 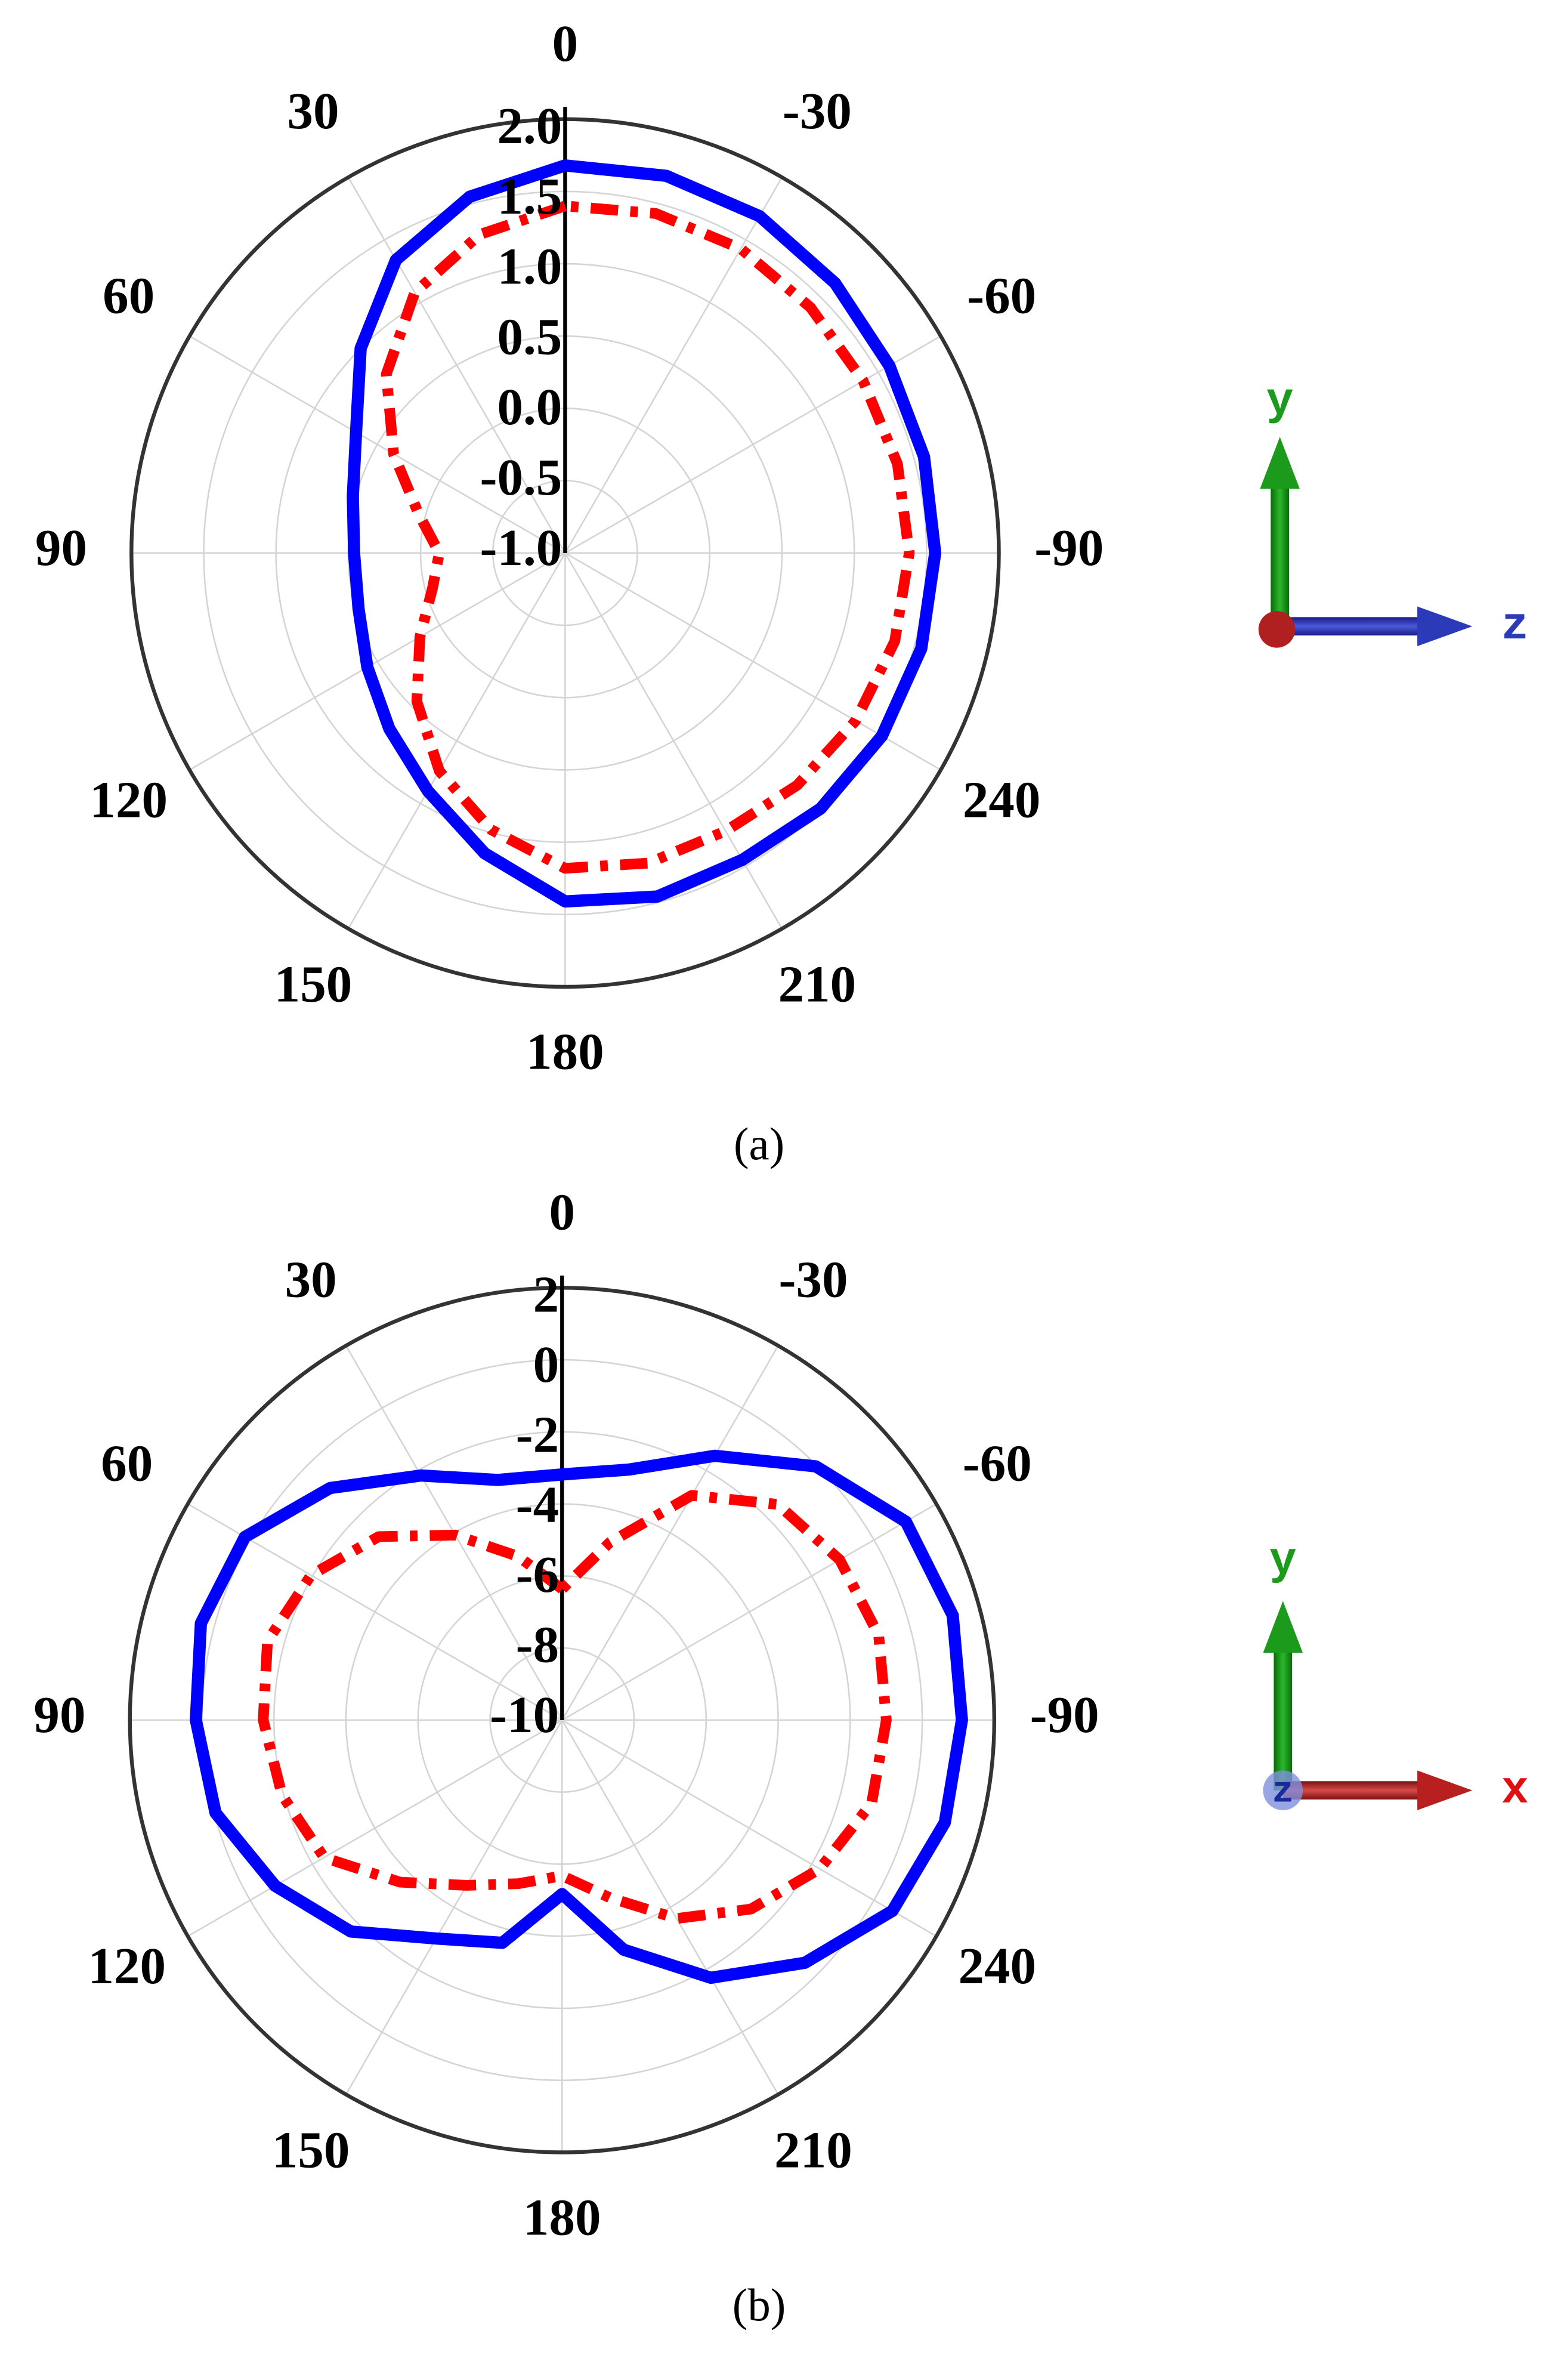 I want to click on radial-tick-label: -10, so click(x=524, y=1714).